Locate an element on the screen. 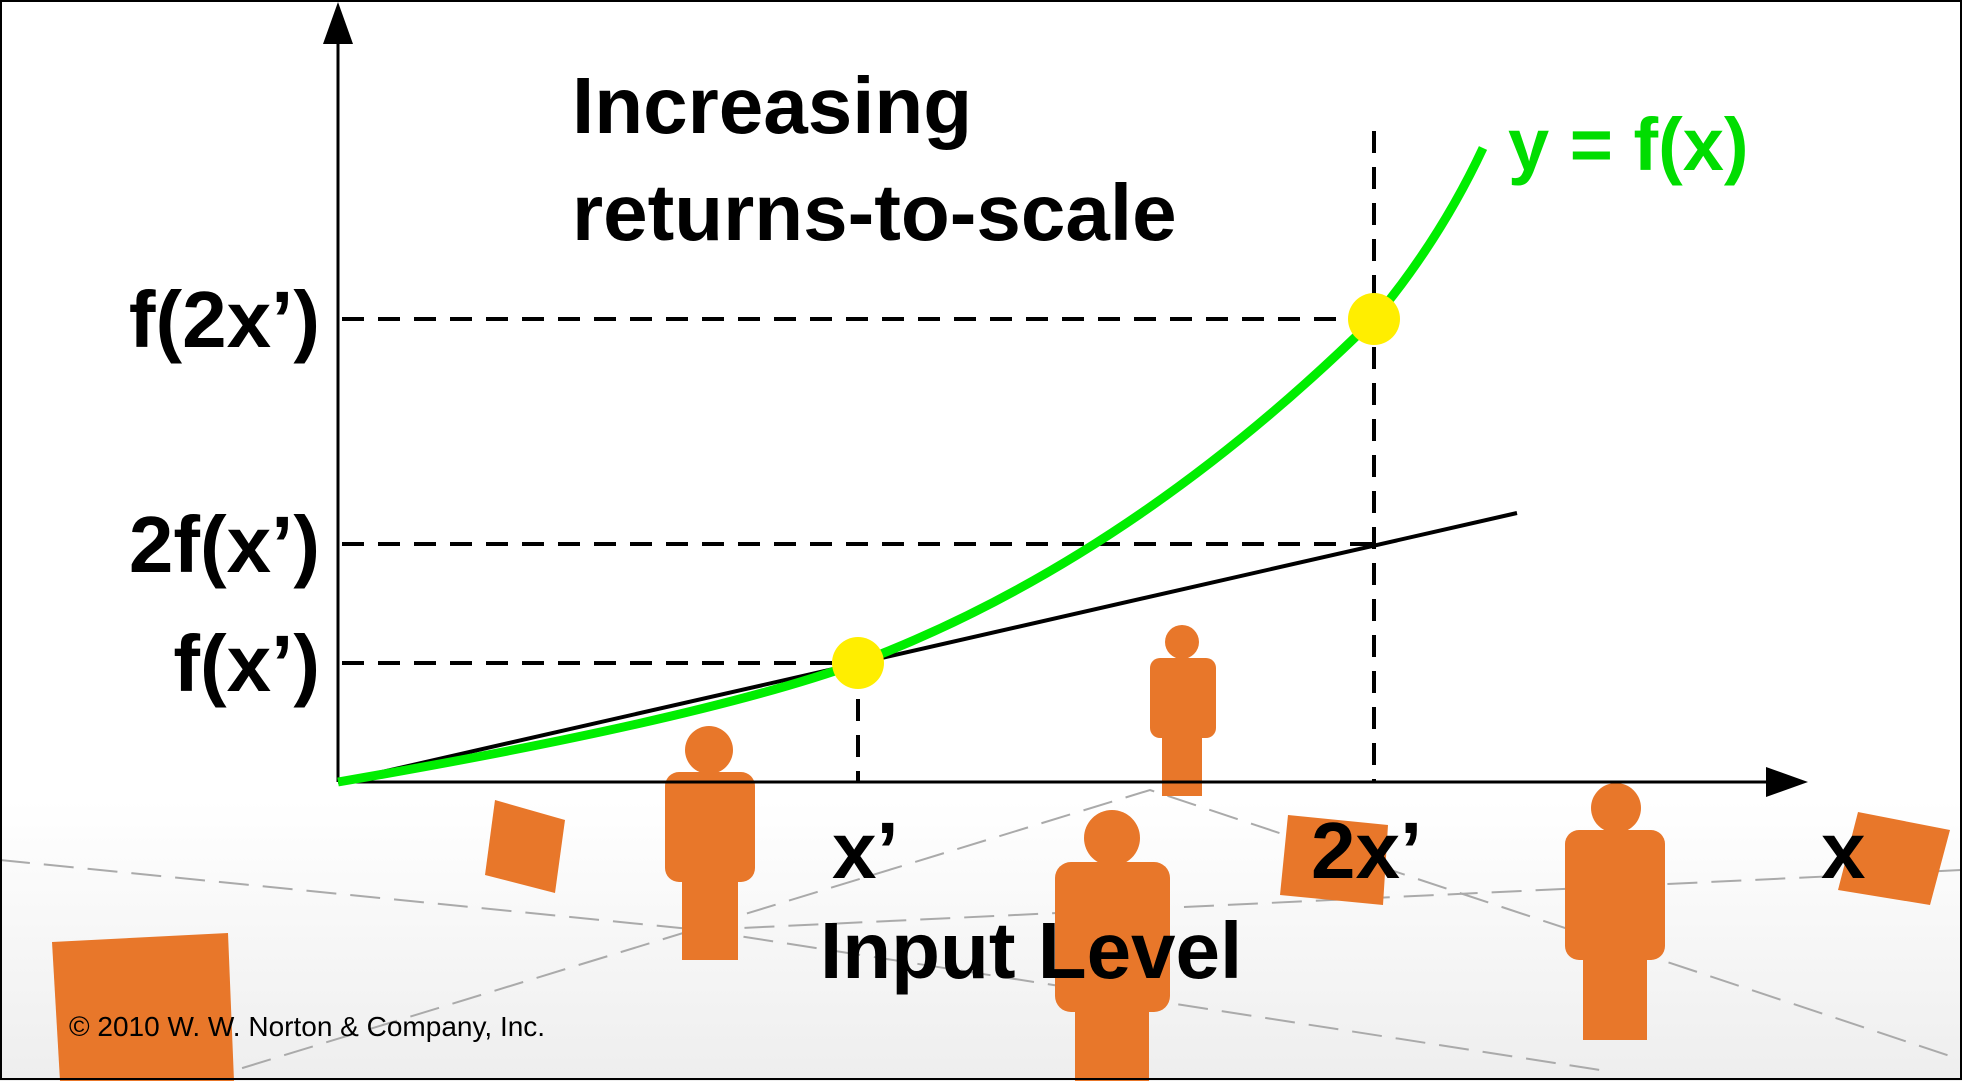  x-label: x is located at coordinates (1843, 850).